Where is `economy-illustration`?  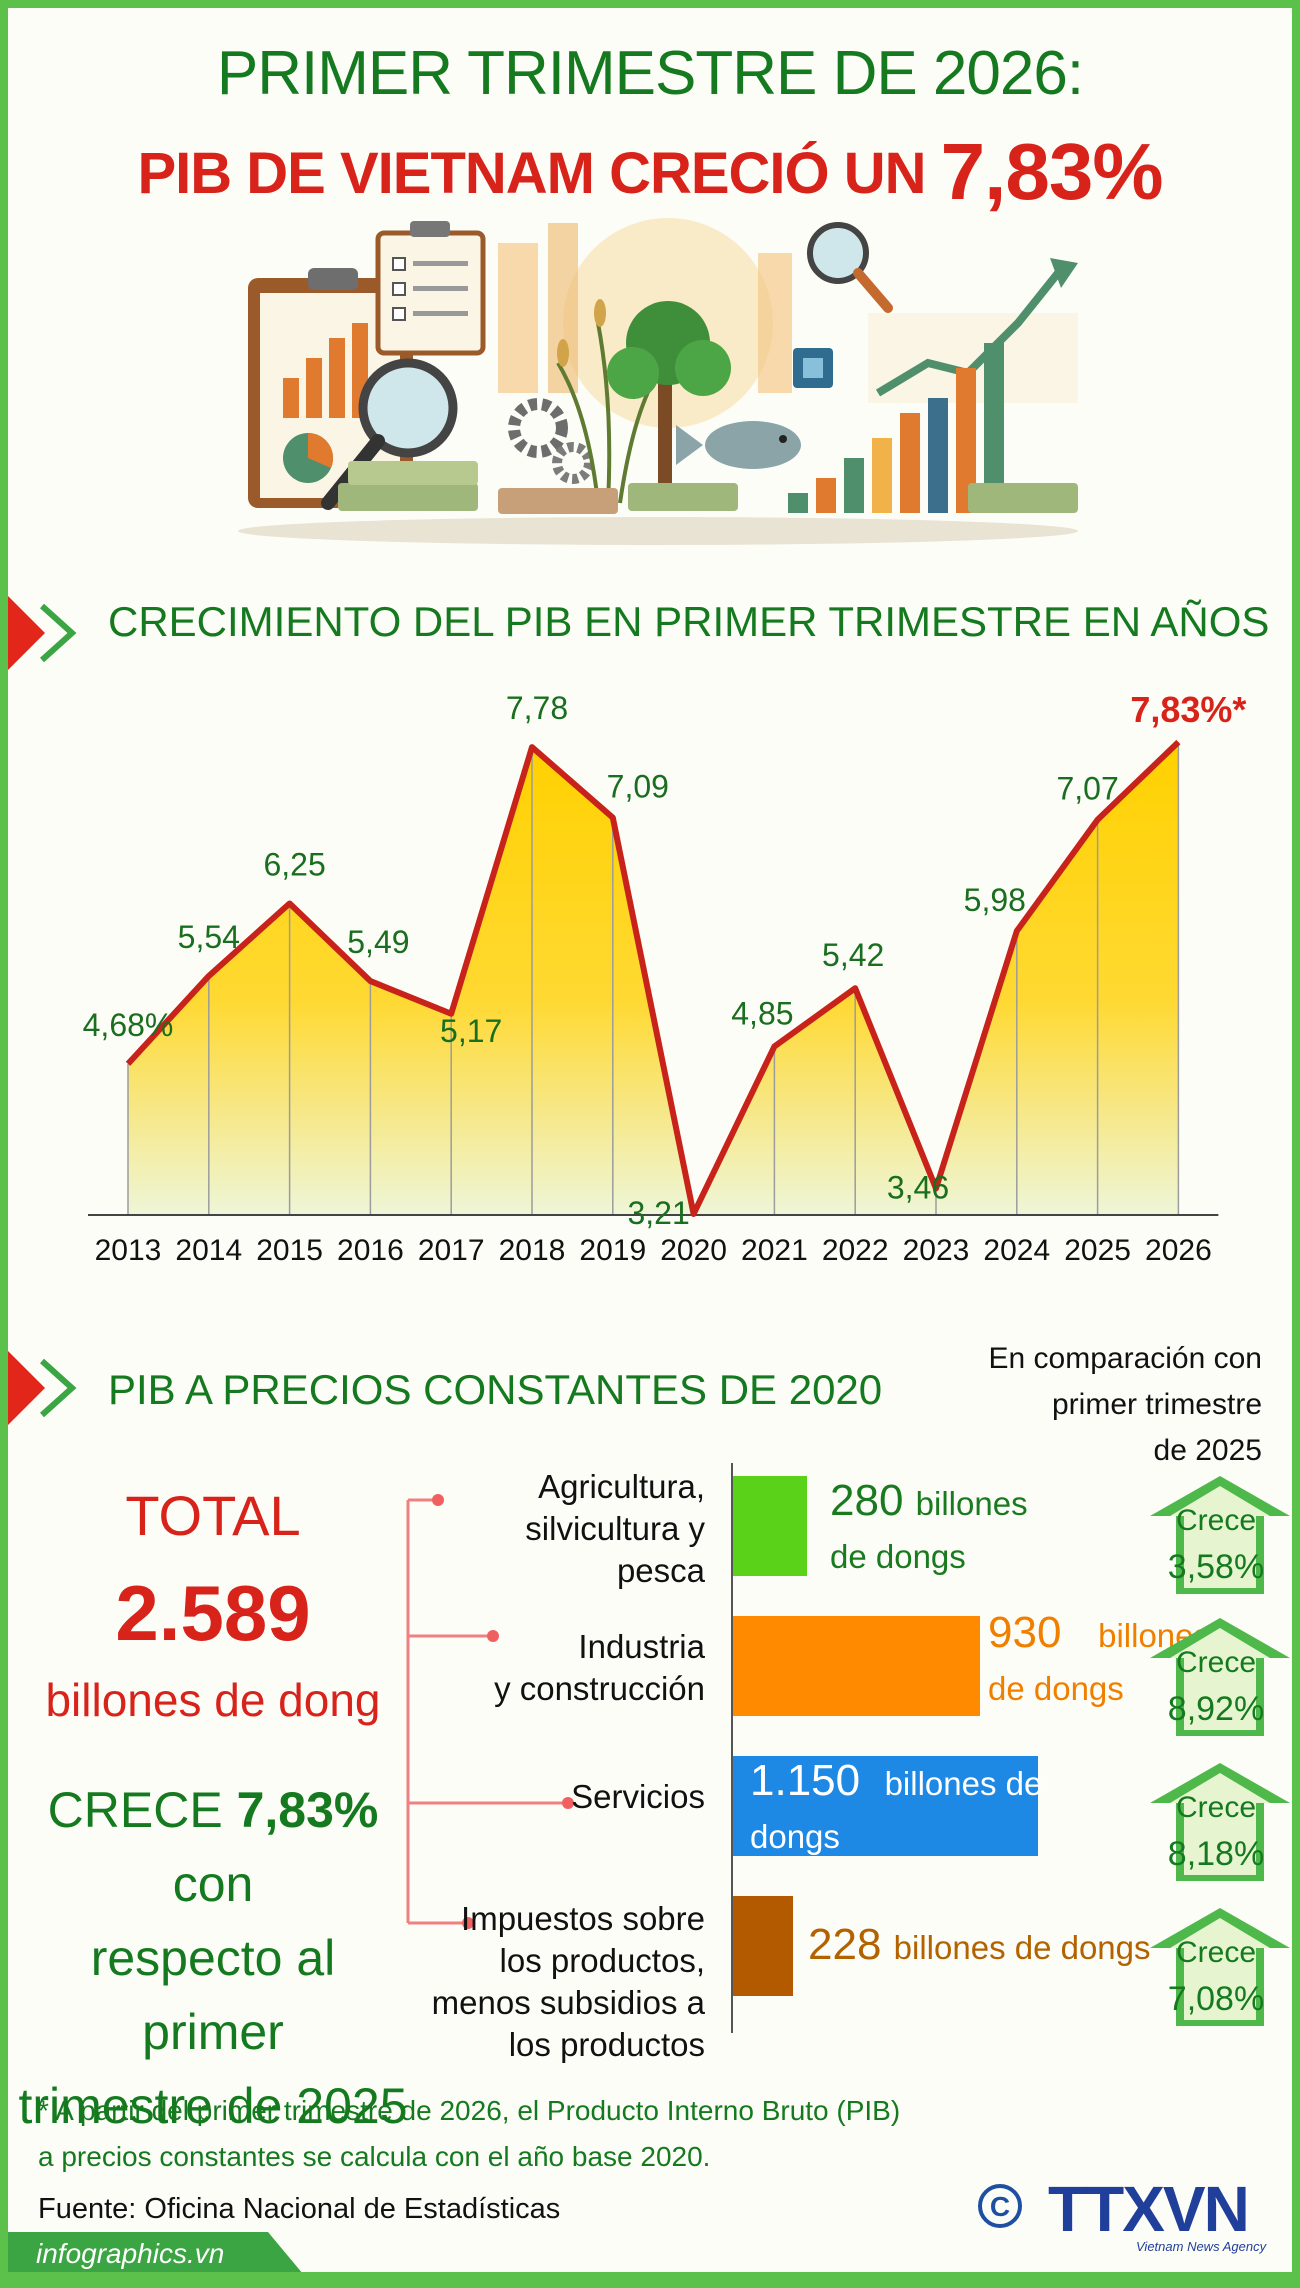
economy-illustration is located at coordinates (658, 381).